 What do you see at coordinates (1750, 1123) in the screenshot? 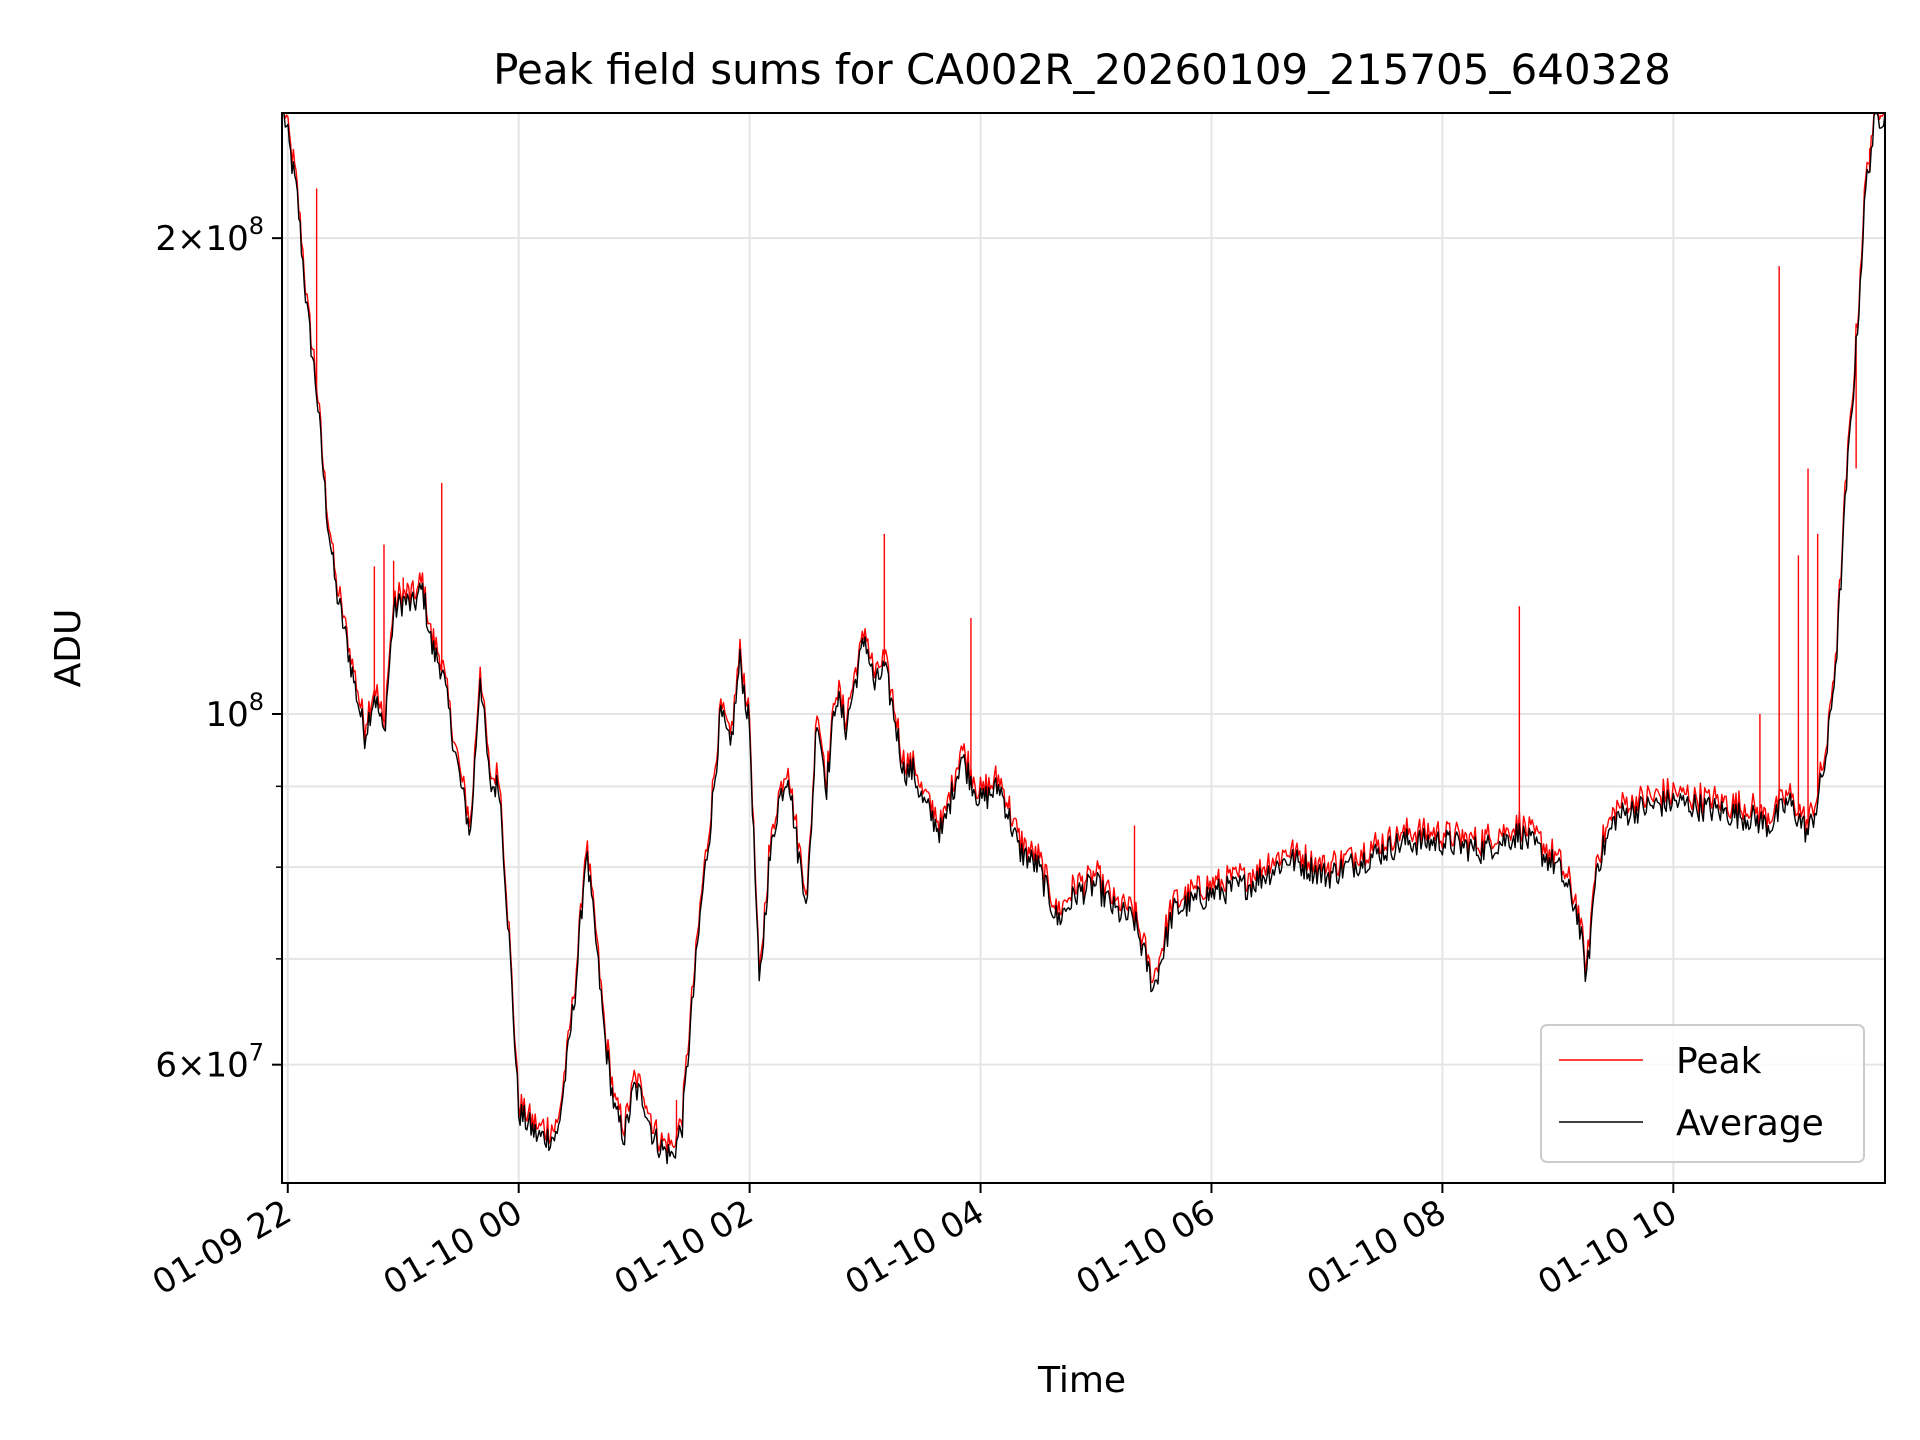
I see `legend-label-average: Average` at bounding box center [1750, 1123].